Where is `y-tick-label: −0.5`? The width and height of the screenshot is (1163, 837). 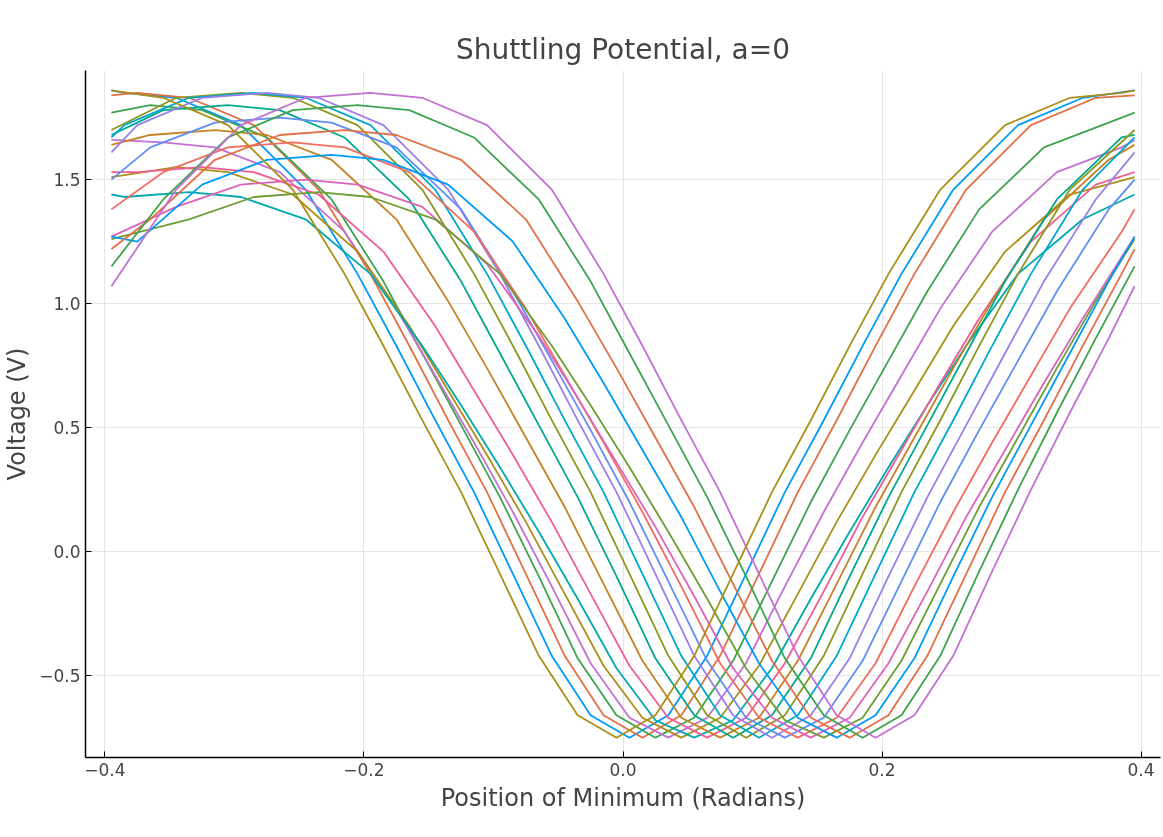 y-tick-label: −0.5 is located at coordinates (60, 676).